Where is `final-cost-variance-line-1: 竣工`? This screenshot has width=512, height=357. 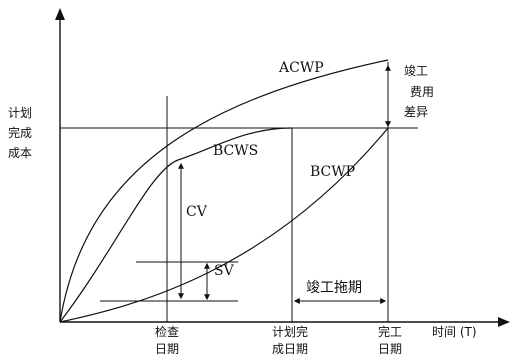 final-cost-variance-line-1: 竣工 is located at coordinates (416, 70).